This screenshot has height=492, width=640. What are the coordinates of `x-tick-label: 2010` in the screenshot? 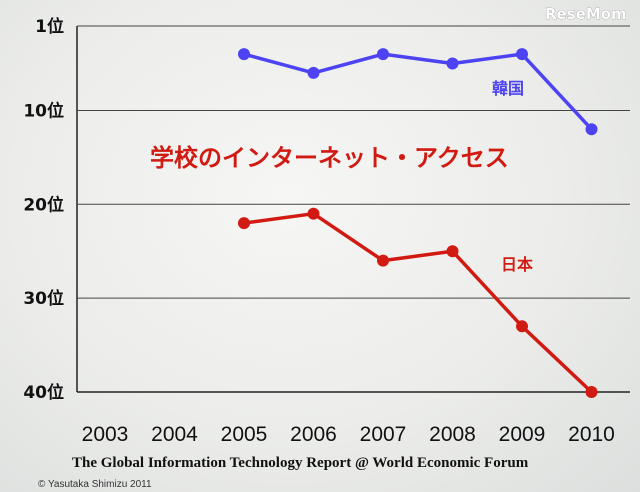 It's located at (591, 434).